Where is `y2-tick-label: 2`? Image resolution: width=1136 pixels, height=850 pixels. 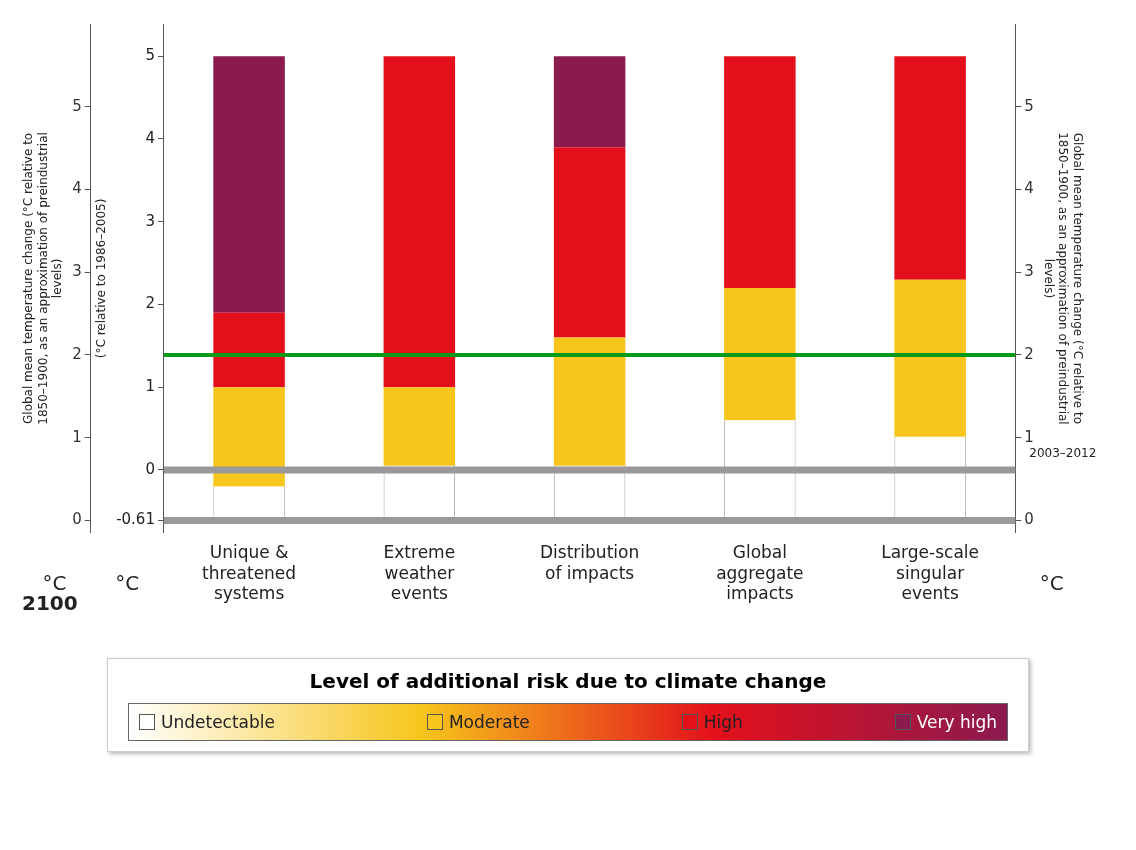
y2-tick-label: 2 is located at coordinates (1029, 353).